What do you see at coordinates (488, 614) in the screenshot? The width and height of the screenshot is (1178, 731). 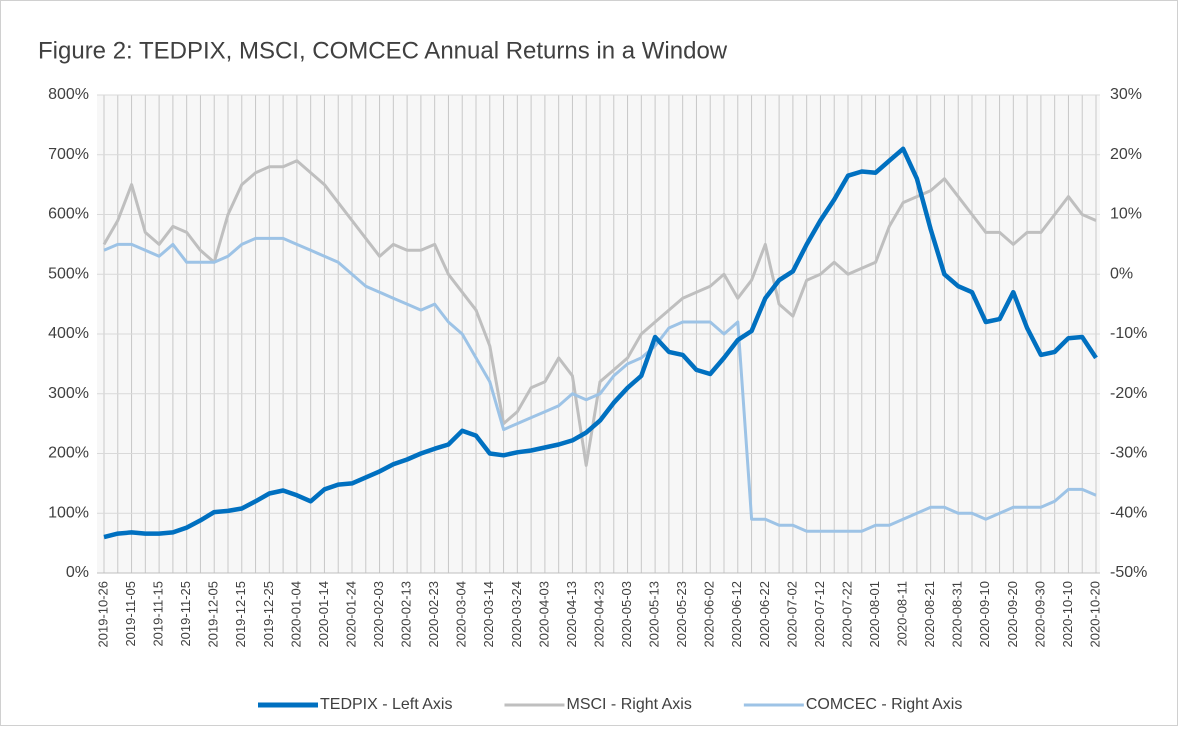 I see `x-tick-label: 2020-03-14` at bounding box center [488, 614].